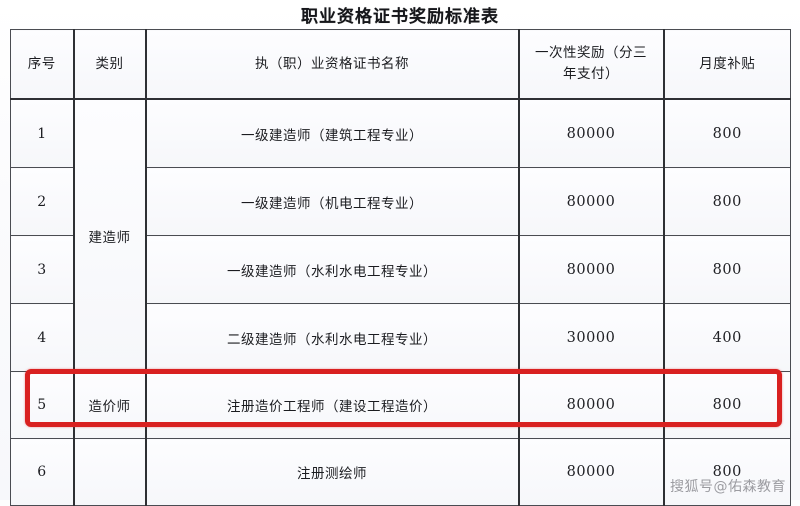 The height and width of the screenshot is (506, 800). Describe the element at coordinates (591, 74) in the screenshot. I see `header-label-once-line2: 年支付）` at that location.